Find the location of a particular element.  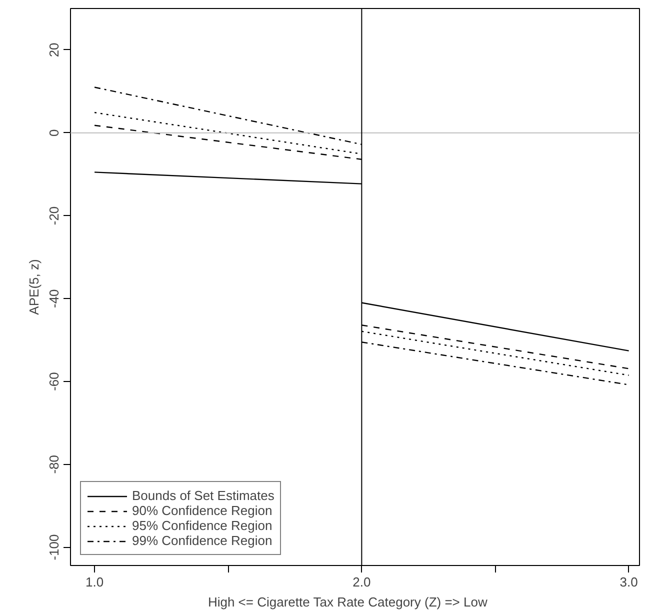

y-tick-label: -40 is located at coordinates (54, 298).